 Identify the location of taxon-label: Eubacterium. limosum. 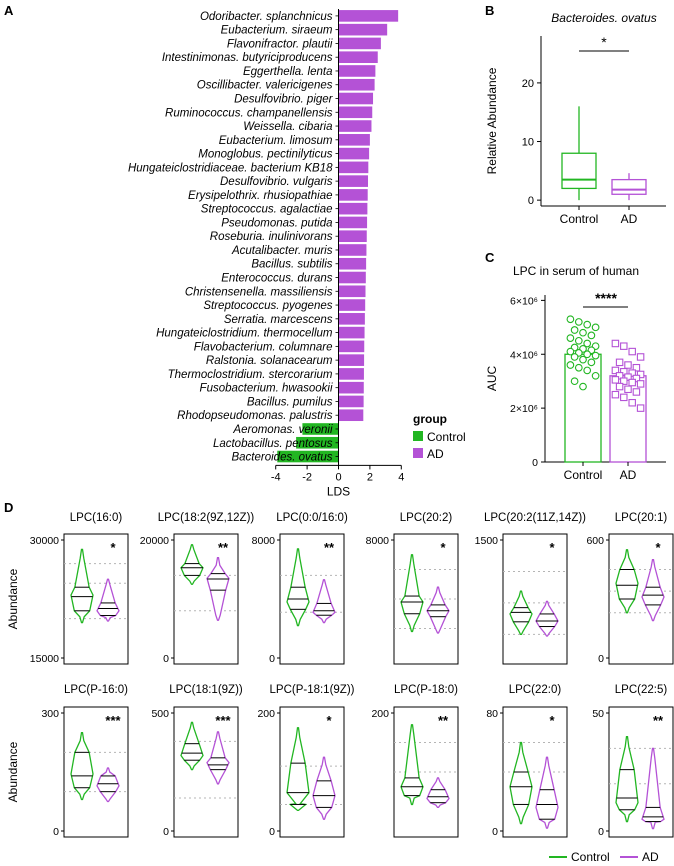
(276, 141).